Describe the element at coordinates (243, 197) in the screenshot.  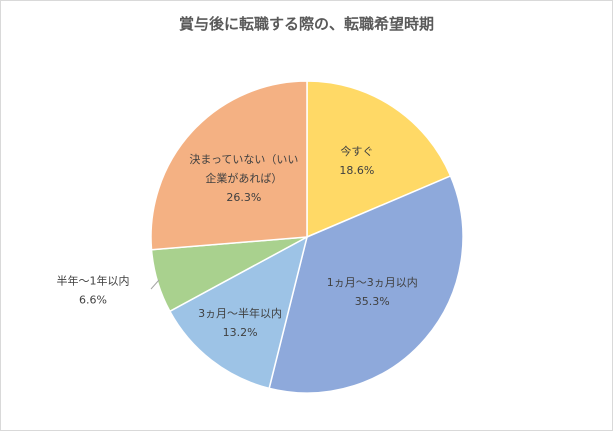
I see `data-label-value: 26.3%` at that location.